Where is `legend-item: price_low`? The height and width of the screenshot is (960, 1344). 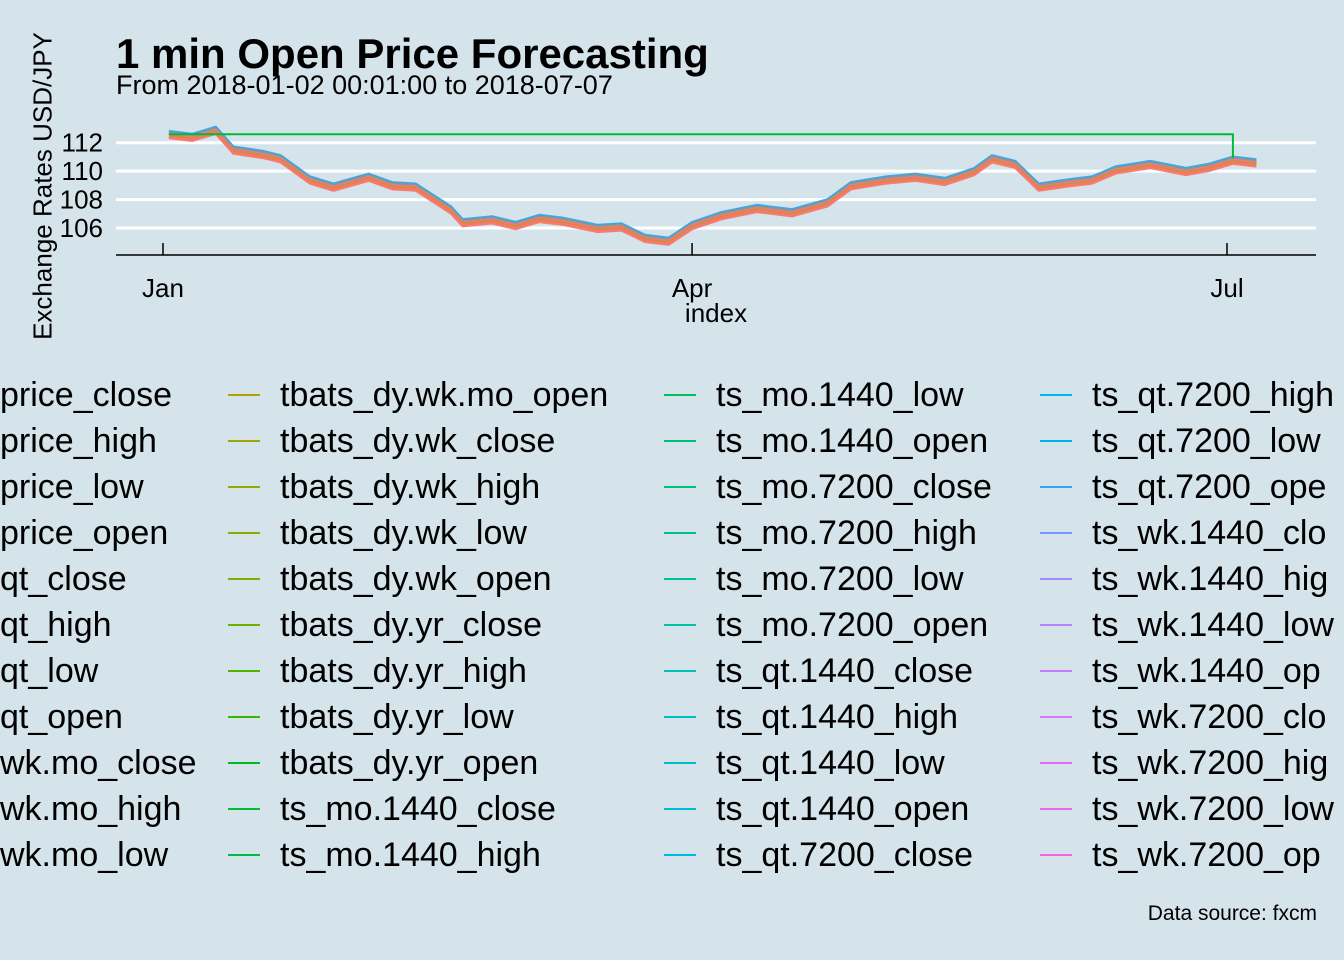 legend-item: price_low is located at coordinates (72, 487).